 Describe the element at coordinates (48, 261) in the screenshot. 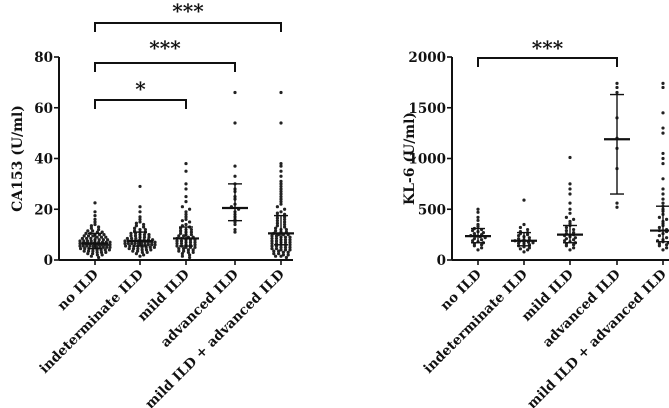

I see `y-tick-label: 0` at that location.